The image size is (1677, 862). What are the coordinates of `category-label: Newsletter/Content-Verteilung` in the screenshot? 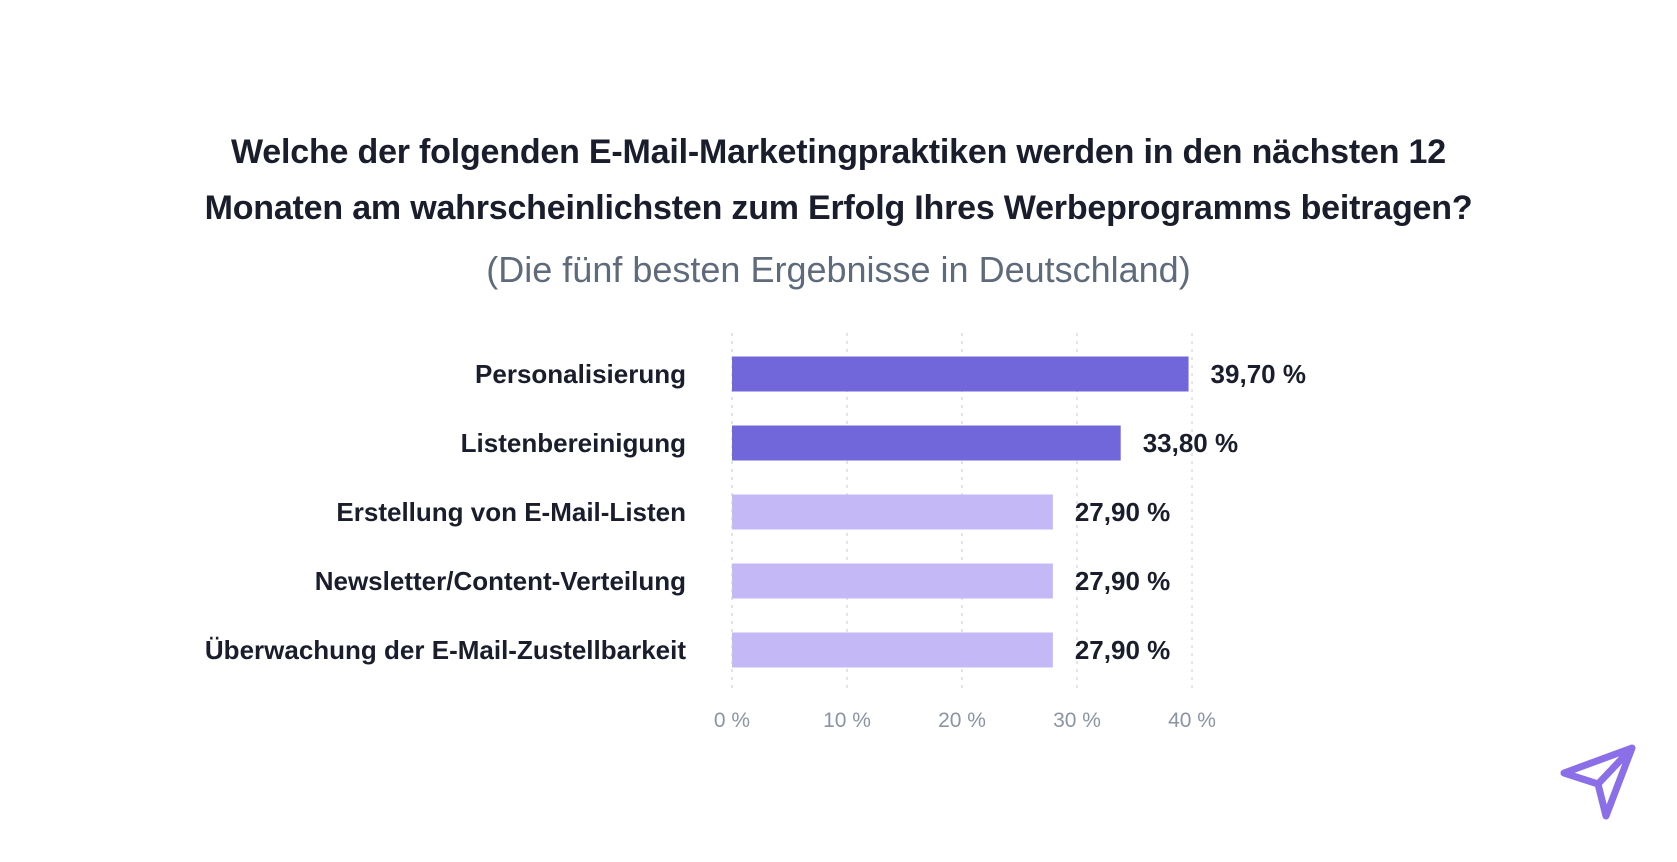 It's located at (500, 581).